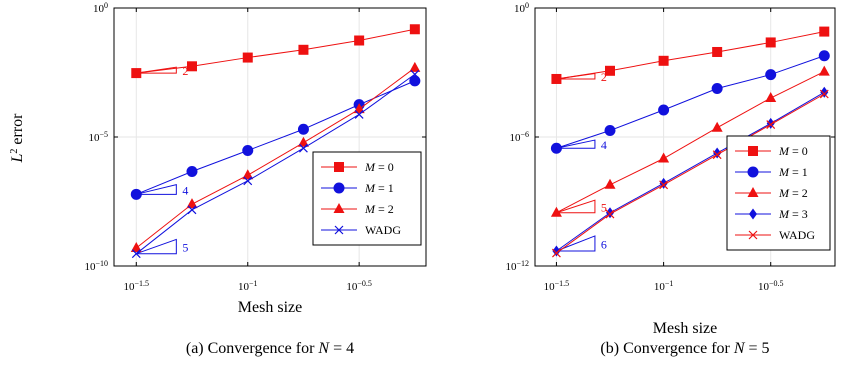  Describe the element at coordinates (771, 286) in the screenshot. I see `x-tick-label: 10−0.5` at that location.